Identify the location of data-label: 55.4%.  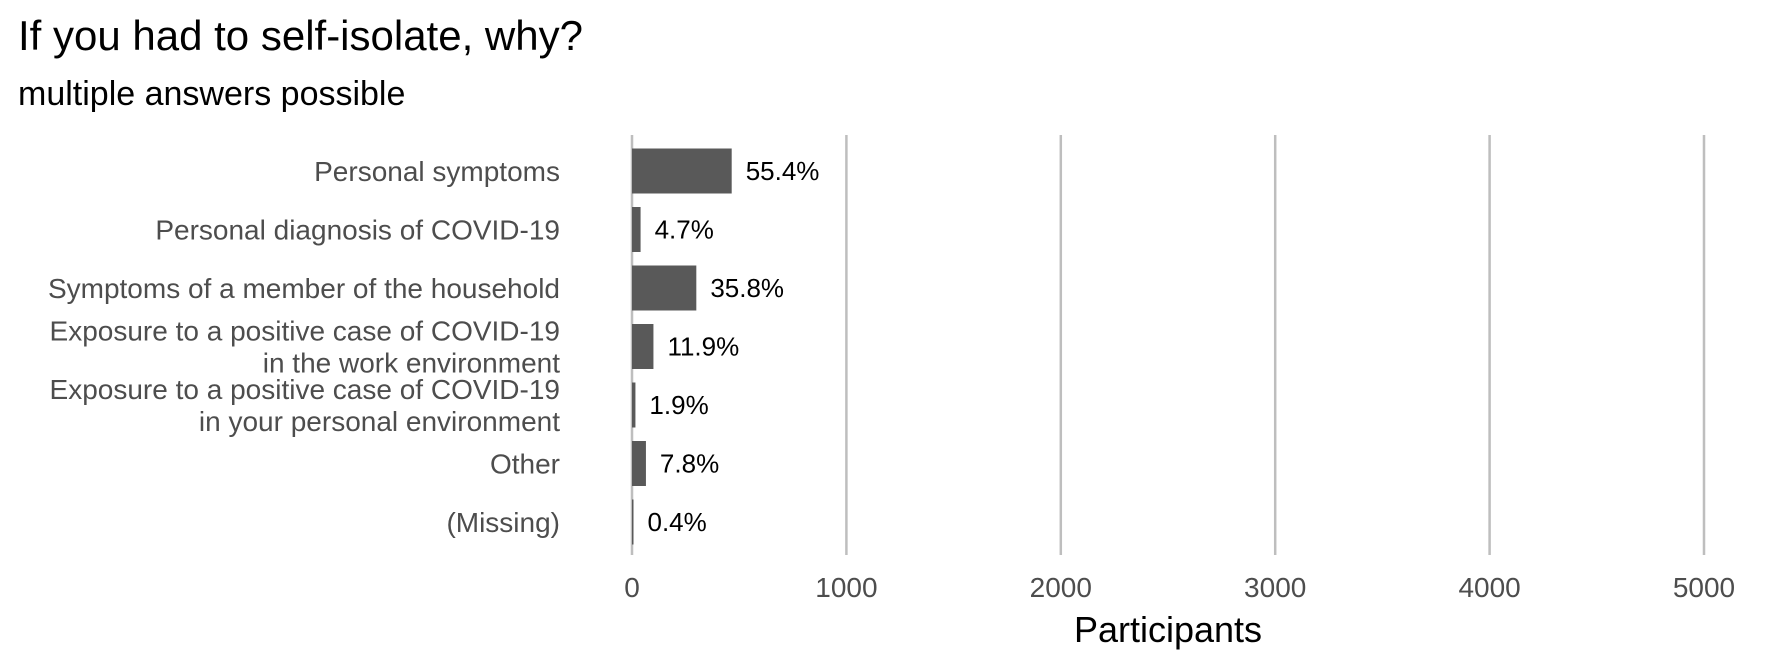
(783, 171).